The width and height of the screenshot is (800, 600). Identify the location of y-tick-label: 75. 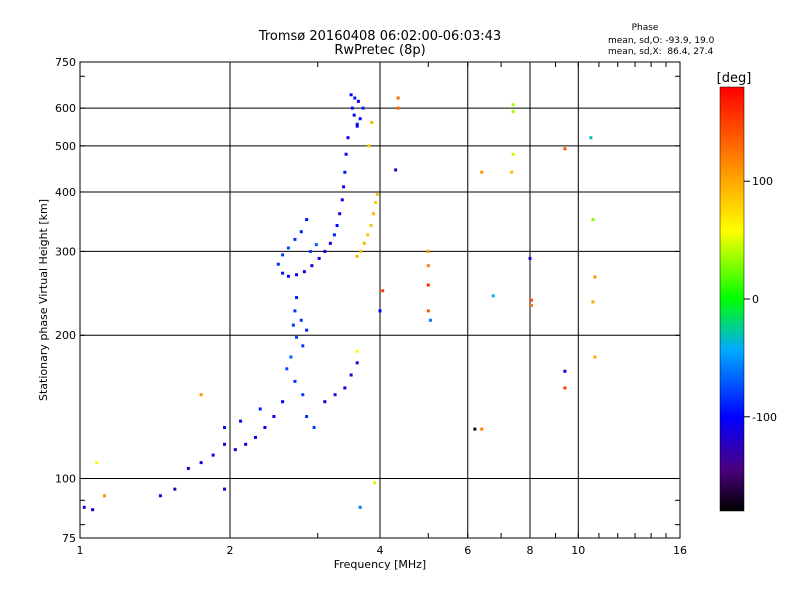
(69, 538).